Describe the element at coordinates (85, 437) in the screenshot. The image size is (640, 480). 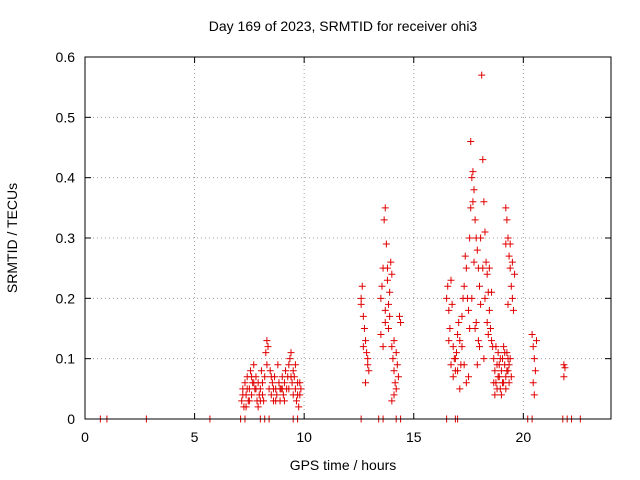
I see `x-tick-label: 0` at that location.